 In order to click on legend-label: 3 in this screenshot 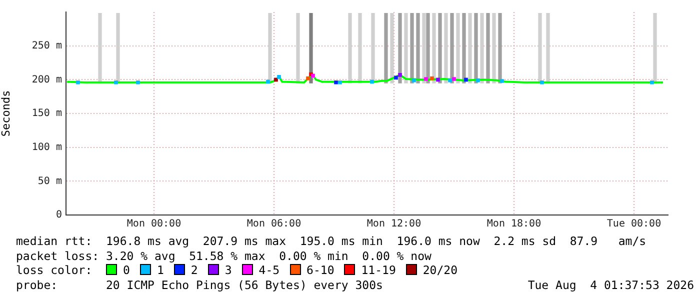, I will do `click(228, 270)`.